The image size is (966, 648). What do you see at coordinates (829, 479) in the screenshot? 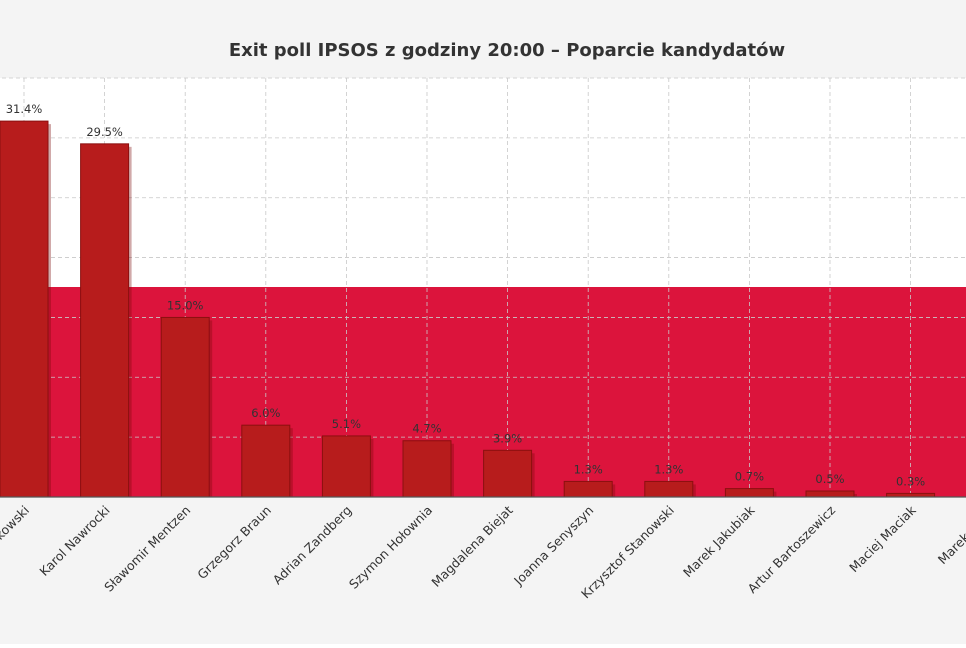
I see `bar-value-label: 0.5%` at bounding box center [829, 479].